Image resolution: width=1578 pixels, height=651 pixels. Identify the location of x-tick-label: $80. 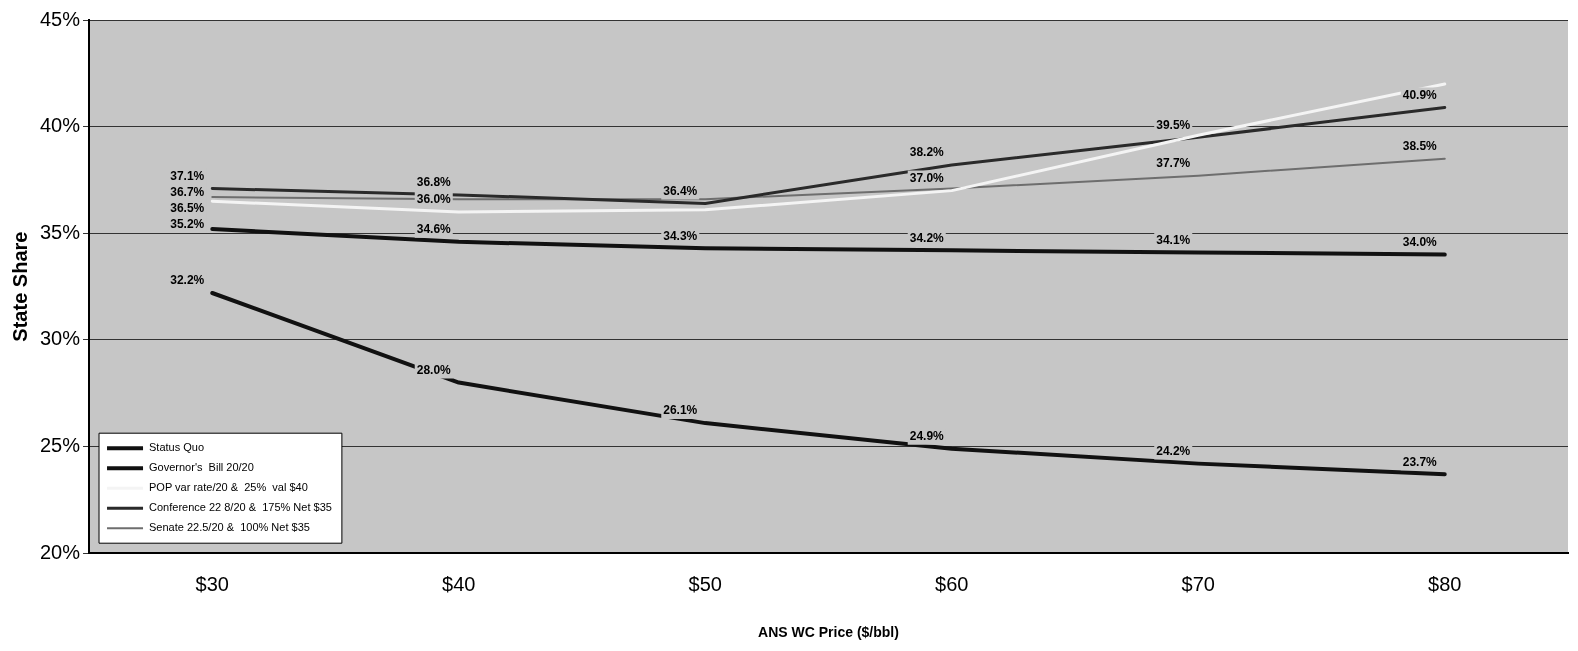
(1445, 583).